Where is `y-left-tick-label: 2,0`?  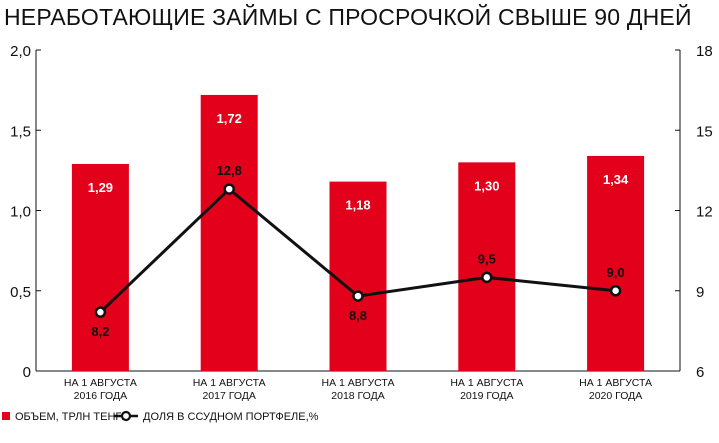 y-left-tick-label: 2,0 is located at coordinates (20, 51).